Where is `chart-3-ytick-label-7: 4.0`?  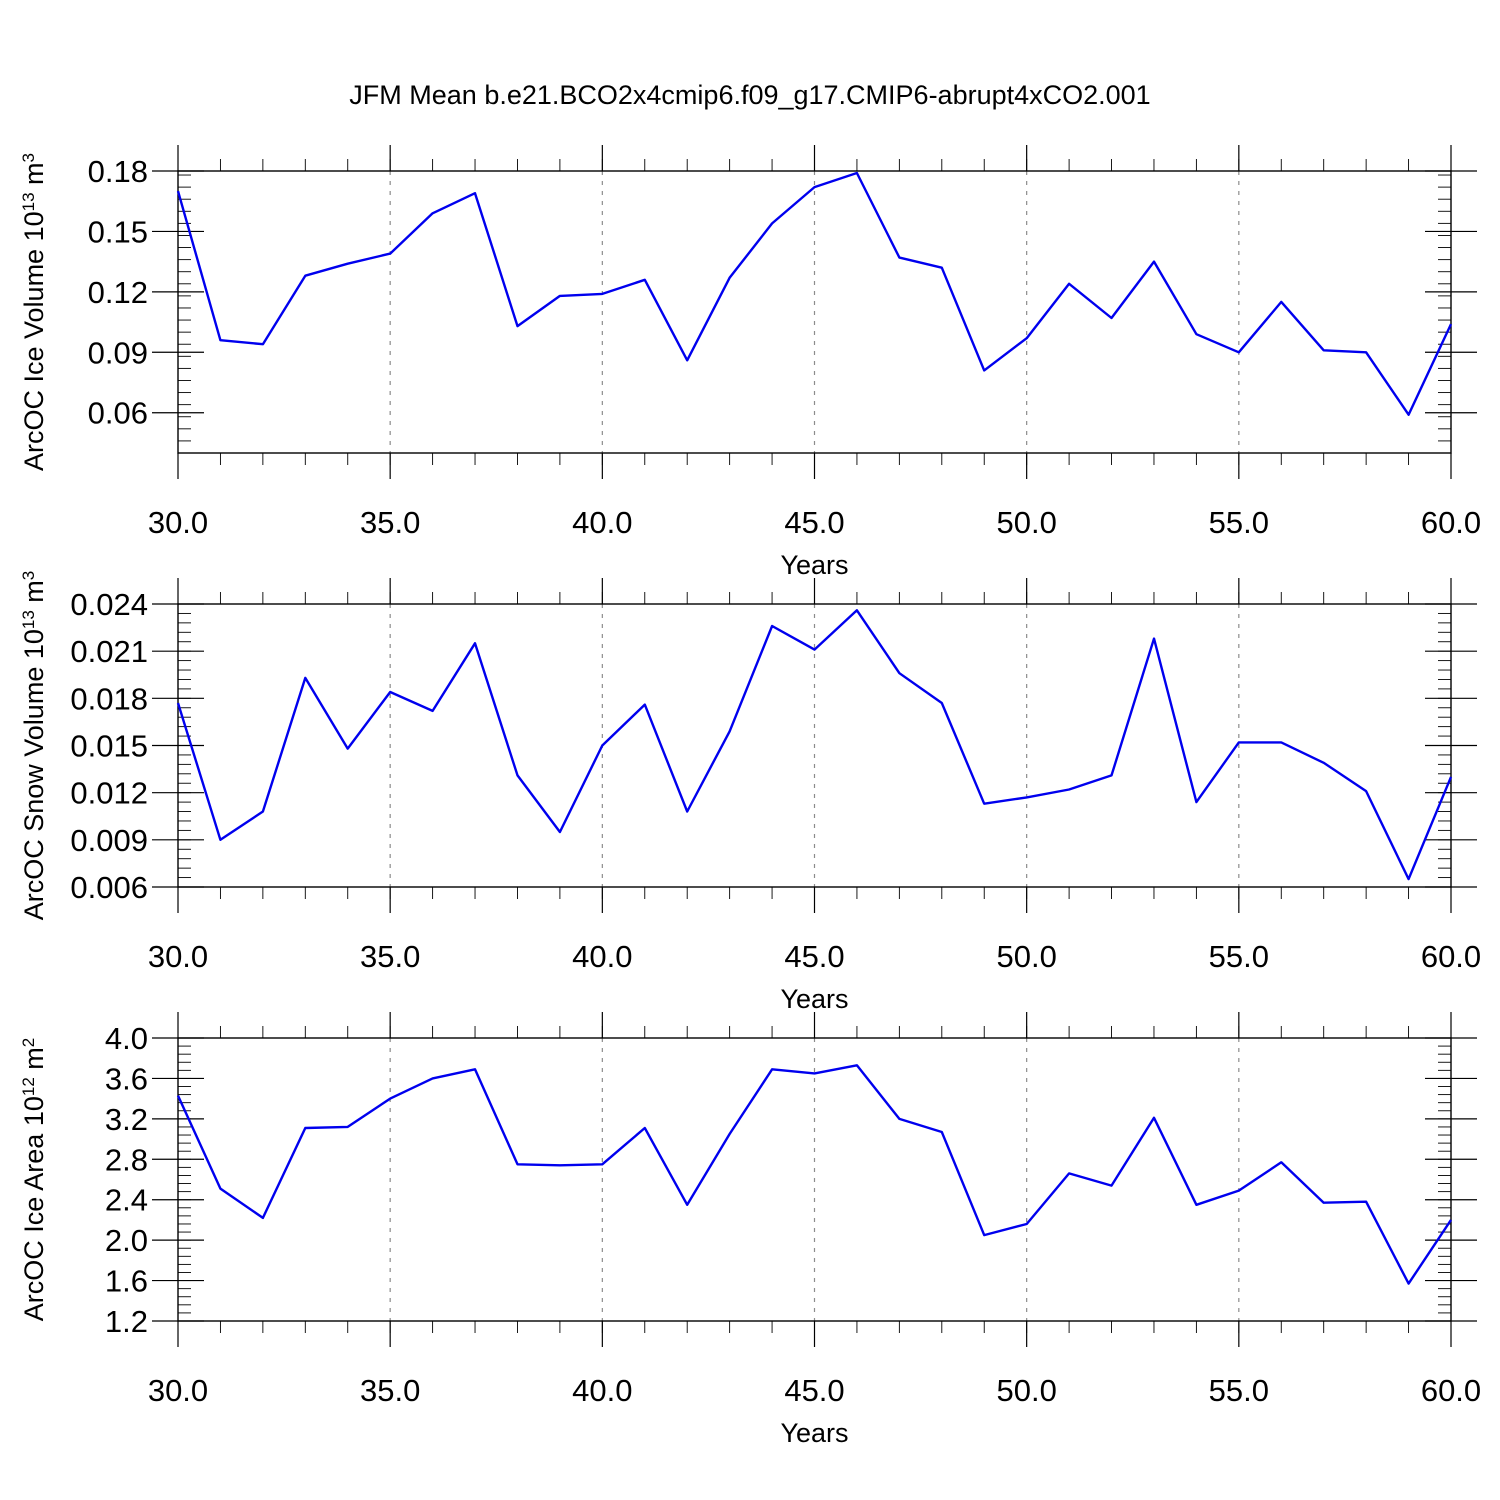
chart-3-ytick-label-7: 4.0 is located at coordinates (126, 1038).